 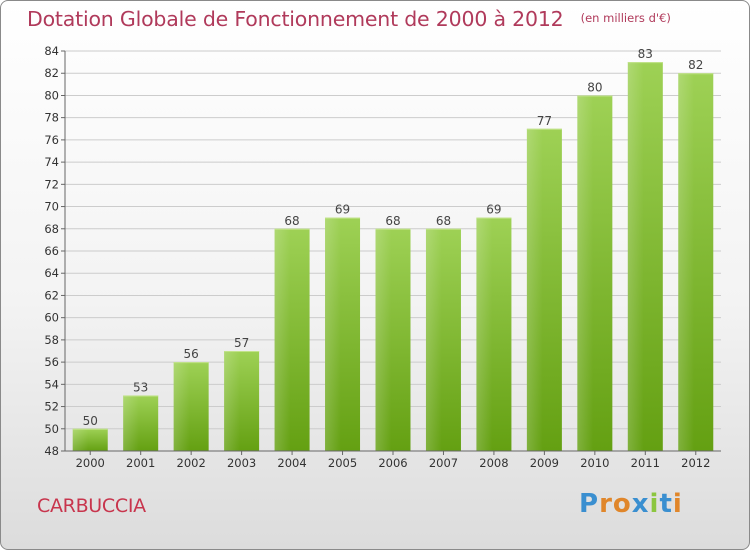 I want to click on brand-letter: P, so click(x=589, y=504).